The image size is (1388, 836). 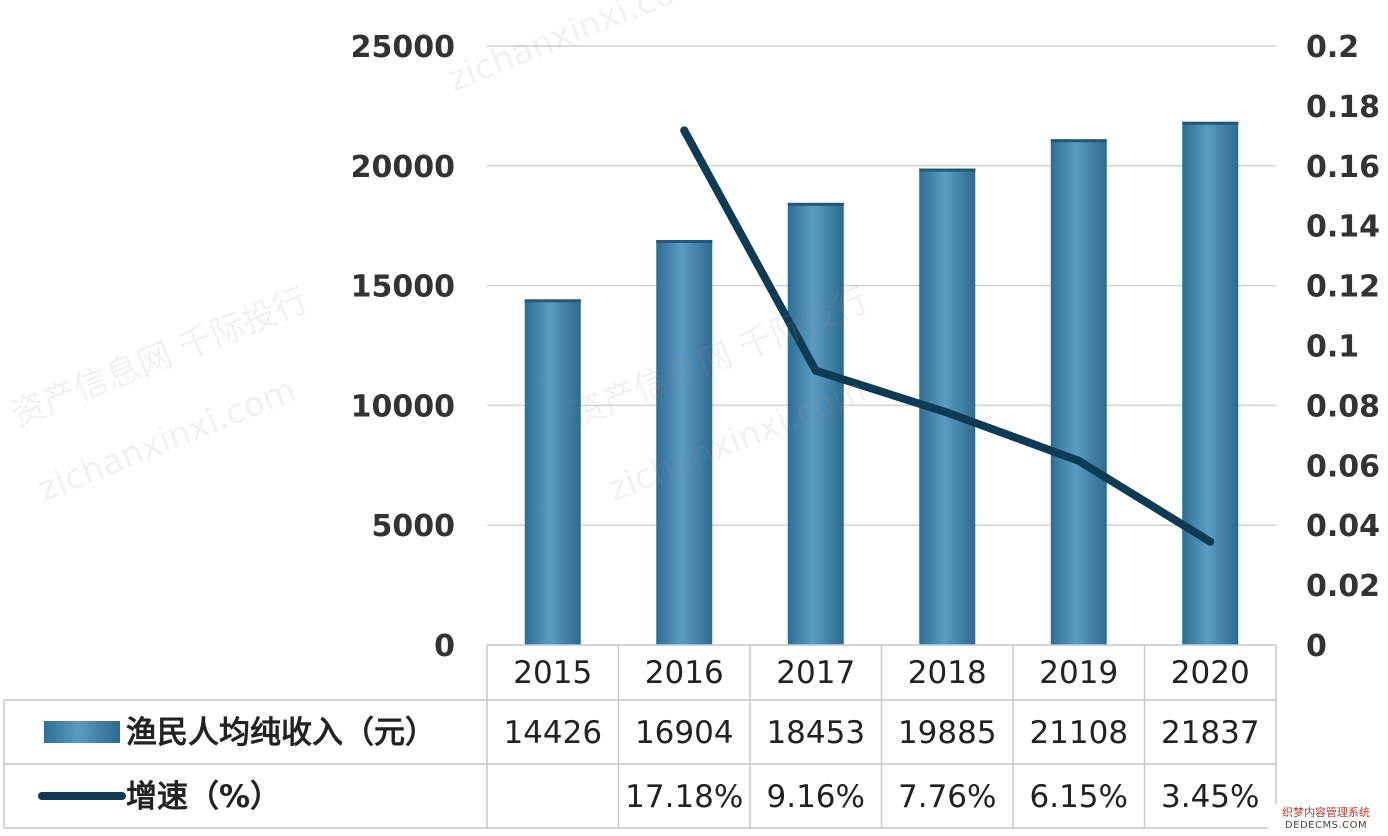 I want to click on category-label: 2017, so click(x=815, y=673).